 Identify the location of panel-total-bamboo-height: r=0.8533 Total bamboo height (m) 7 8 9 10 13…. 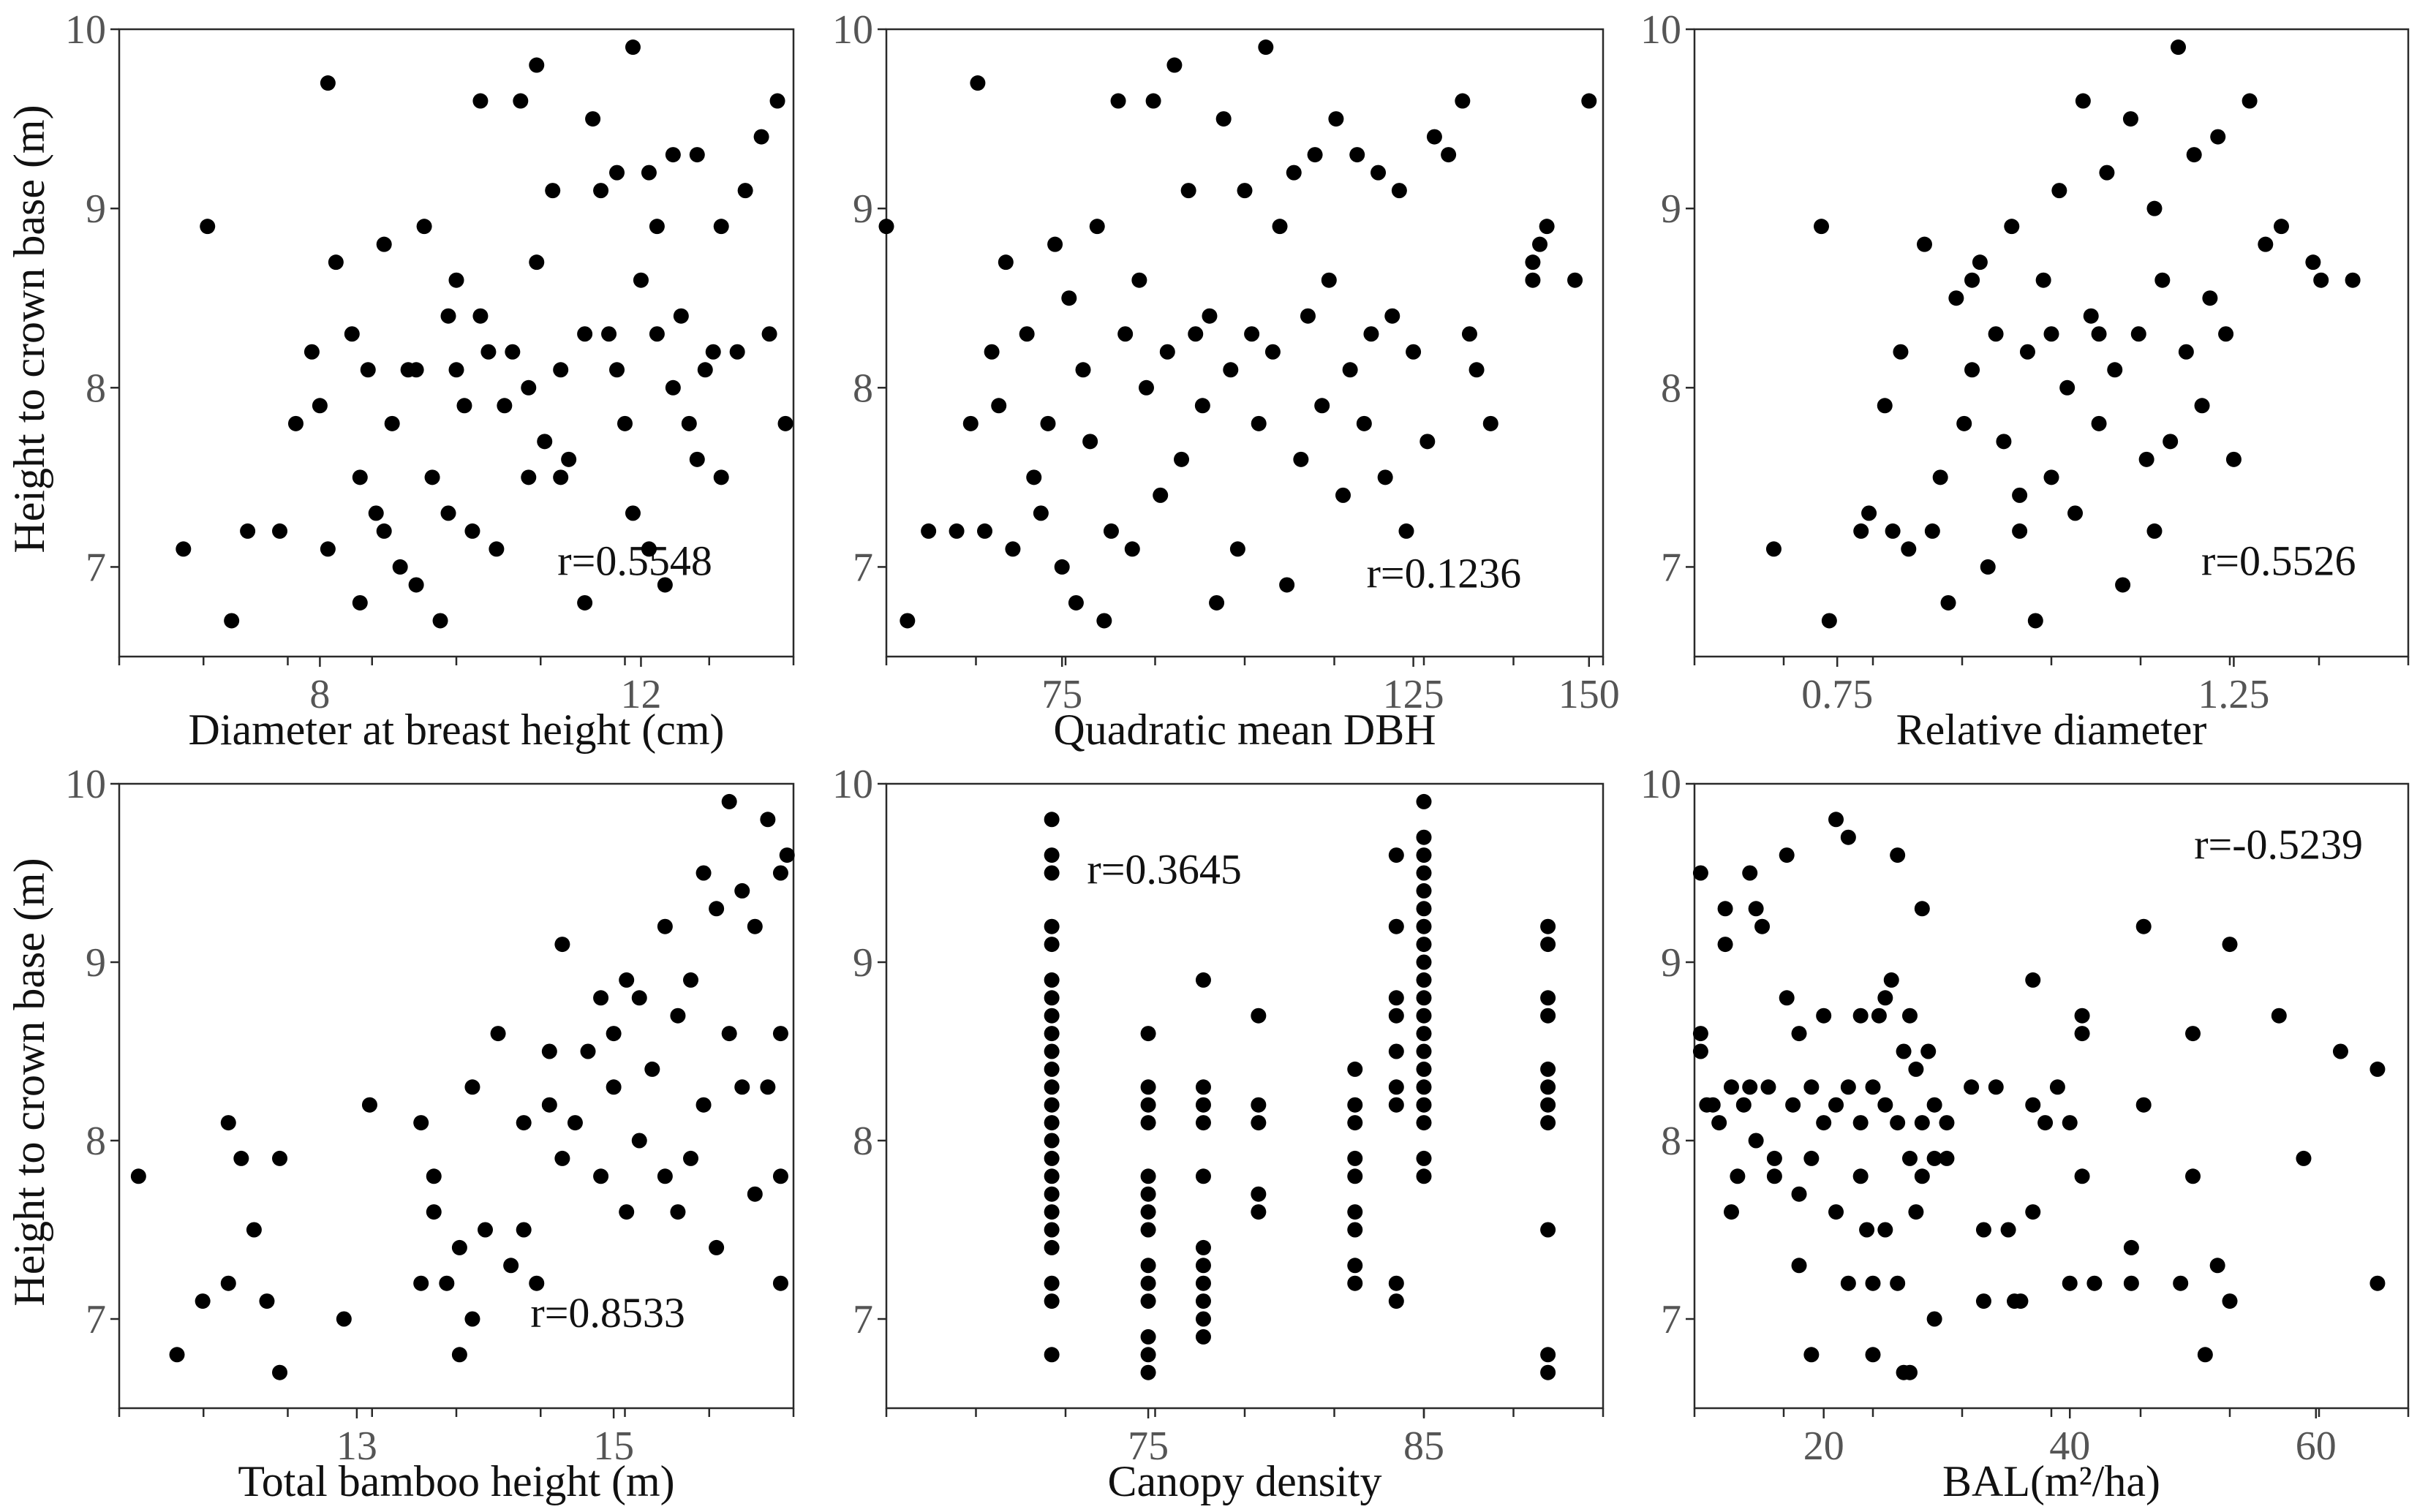
(430, 1133).